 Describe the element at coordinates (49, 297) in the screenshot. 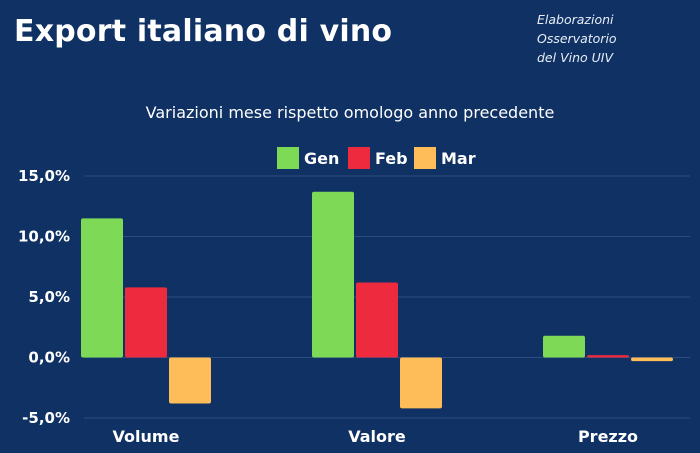

I see `y-tick-label: 5,0%` at that location.